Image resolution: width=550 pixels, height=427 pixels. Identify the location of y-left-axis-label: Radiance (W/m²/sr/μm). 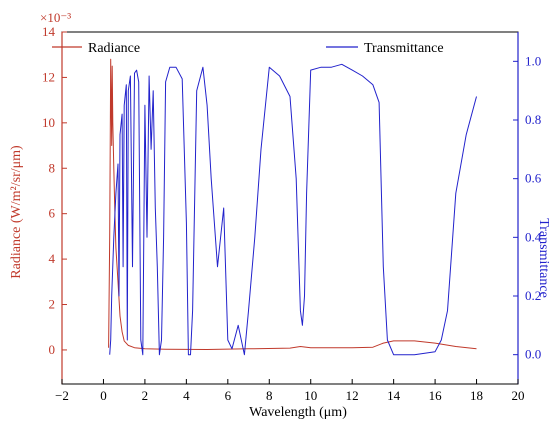
(16, 212).